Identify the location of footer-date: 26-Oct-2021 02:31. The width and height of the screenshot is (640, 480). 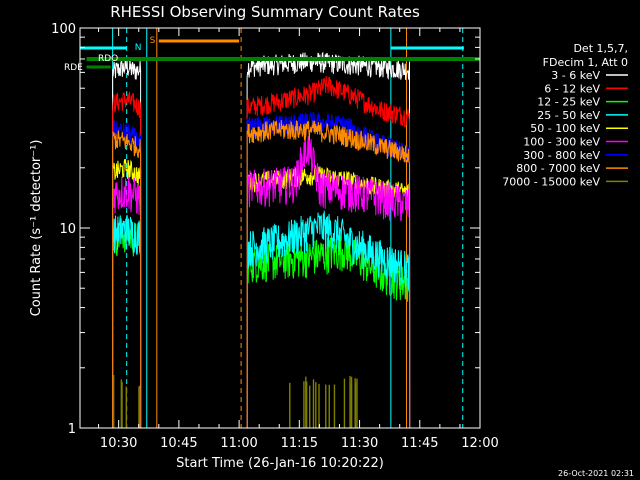
(596, 473).